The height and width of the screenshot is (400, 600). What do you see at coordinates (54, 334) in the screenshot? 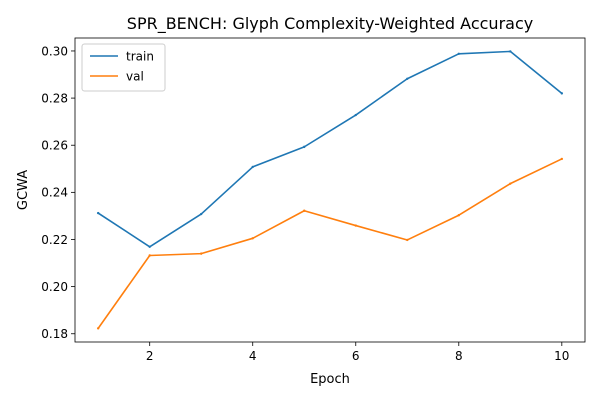
I see `y-tick-label: 0.18` at bounding box center [54, 334].